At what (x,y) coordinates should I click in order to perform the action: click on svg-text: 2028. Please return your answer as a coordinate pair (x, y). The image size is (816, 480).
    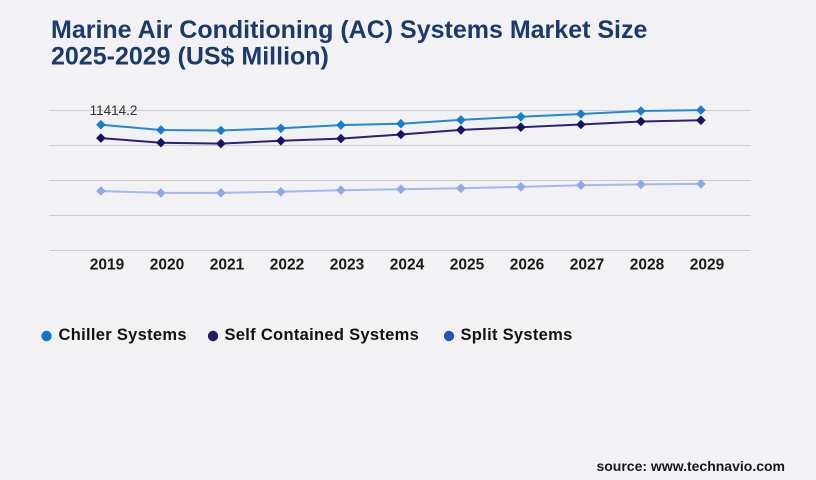
    Looking at the image, I should click on (647, 265).